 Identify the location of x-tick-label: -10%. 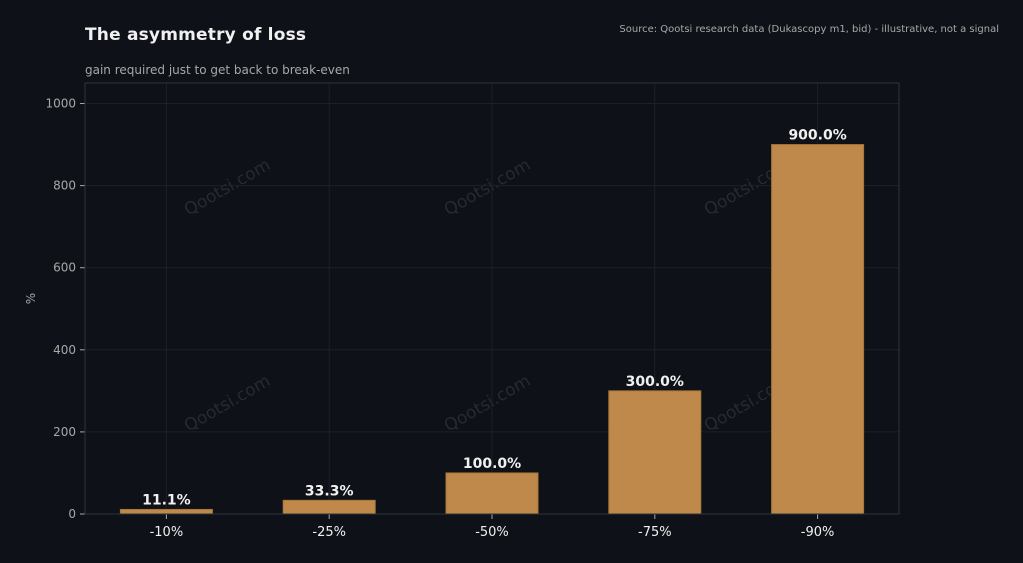
(167, 532).